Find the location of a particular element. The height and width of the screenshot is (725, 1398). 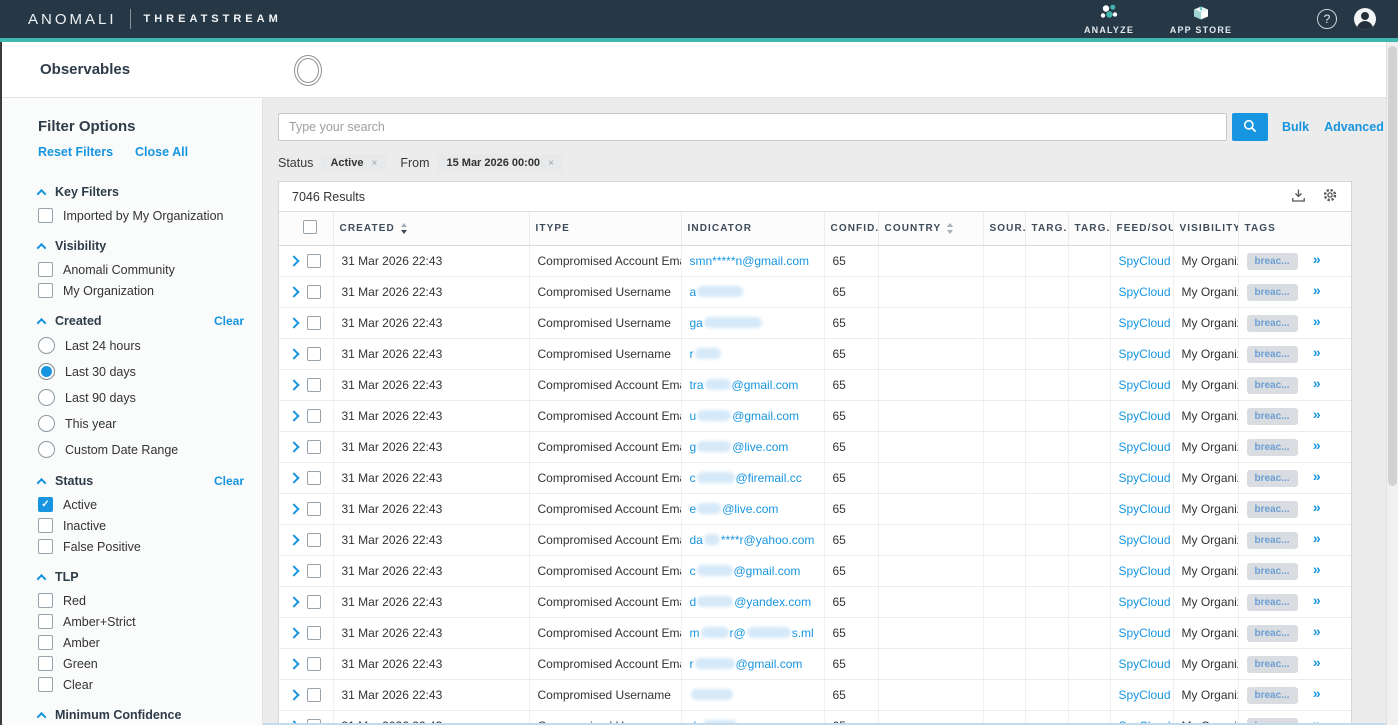

radio-option-last-30-days: Last 30 days is located at coordinates (141, 371).